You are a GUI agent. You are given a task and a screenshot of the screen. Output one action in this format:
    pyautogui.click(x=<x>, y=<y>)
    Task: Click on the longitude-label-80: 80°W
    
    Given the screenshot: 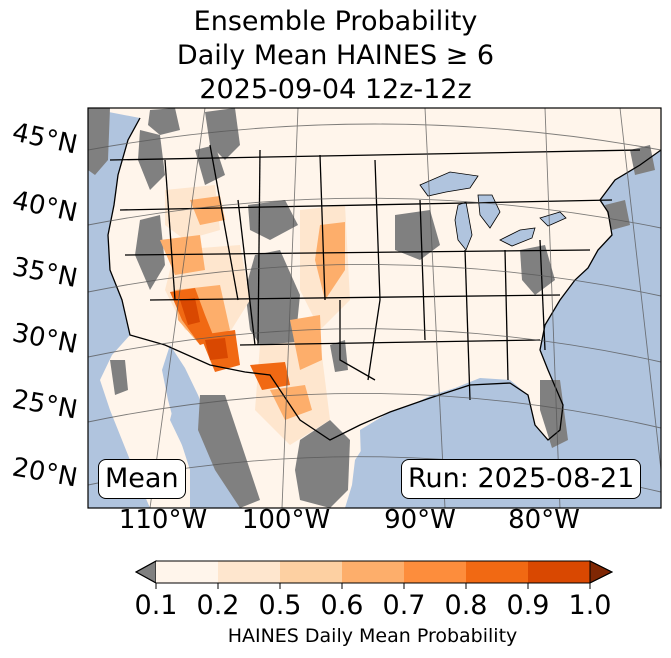 What is the action you would take?
    pyautogui.click(x=544, y=520)
    